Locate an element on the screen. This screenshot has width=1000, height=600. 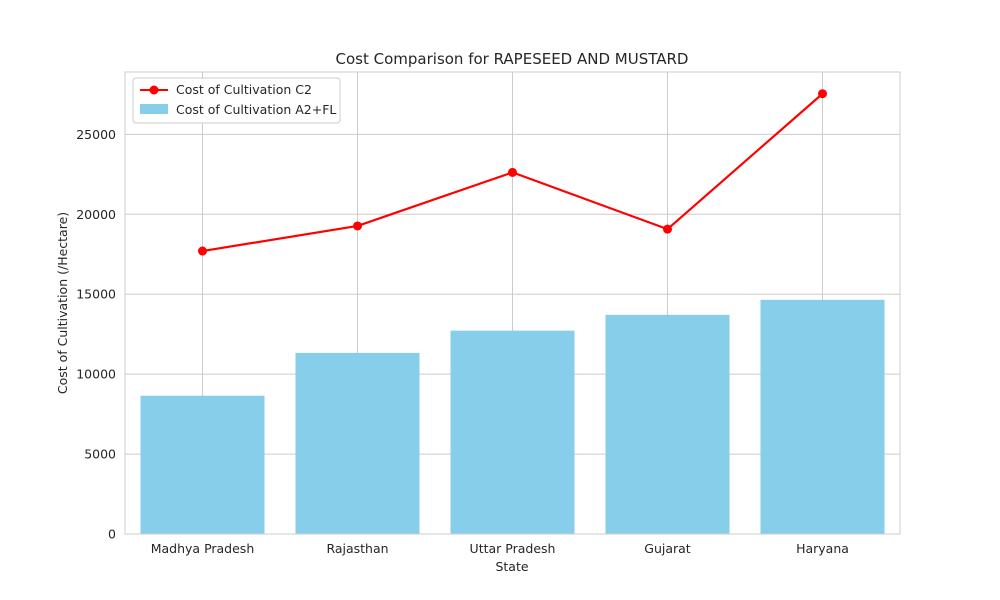
y-tick-label: 5000 is located at coordinates (100, 454).